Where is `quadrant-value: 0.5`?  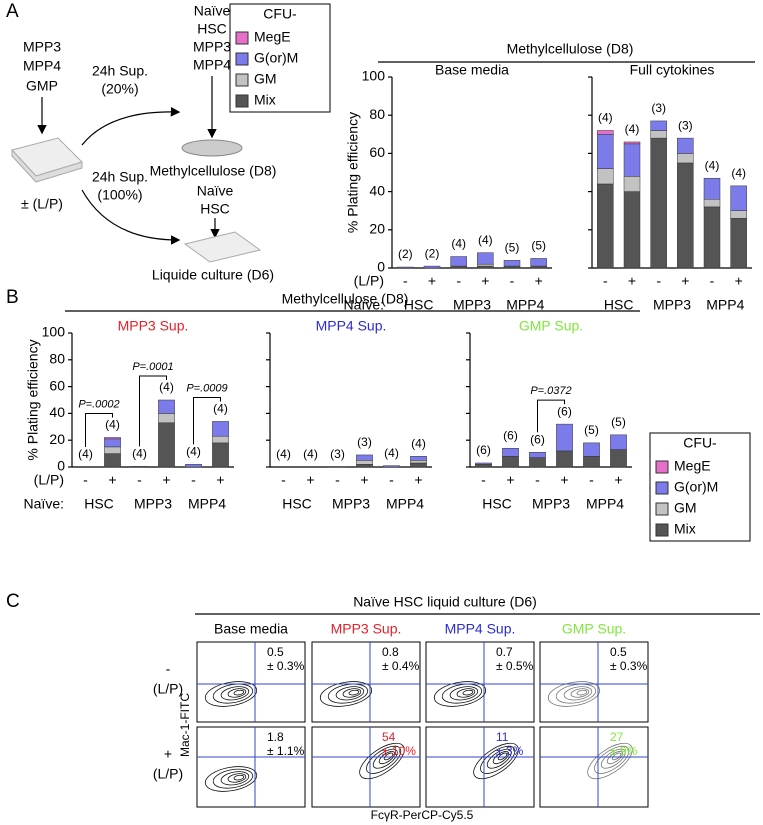
quadrant-value: 0.5 is located at coordinates (618, 652).